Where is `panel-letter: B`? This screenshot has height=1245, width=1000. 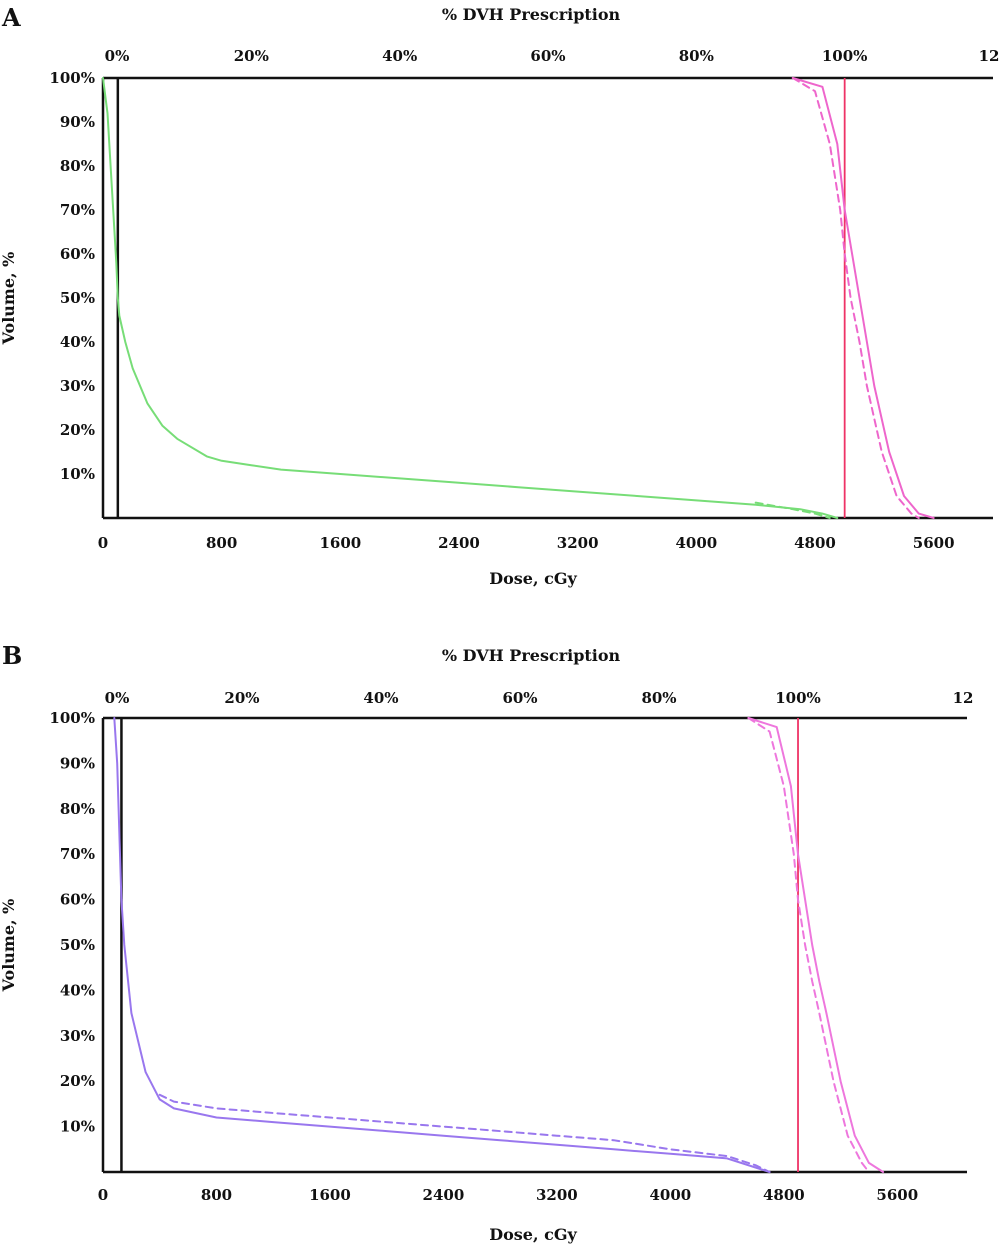 panel-letter: B is located at coordinates (12, 655).